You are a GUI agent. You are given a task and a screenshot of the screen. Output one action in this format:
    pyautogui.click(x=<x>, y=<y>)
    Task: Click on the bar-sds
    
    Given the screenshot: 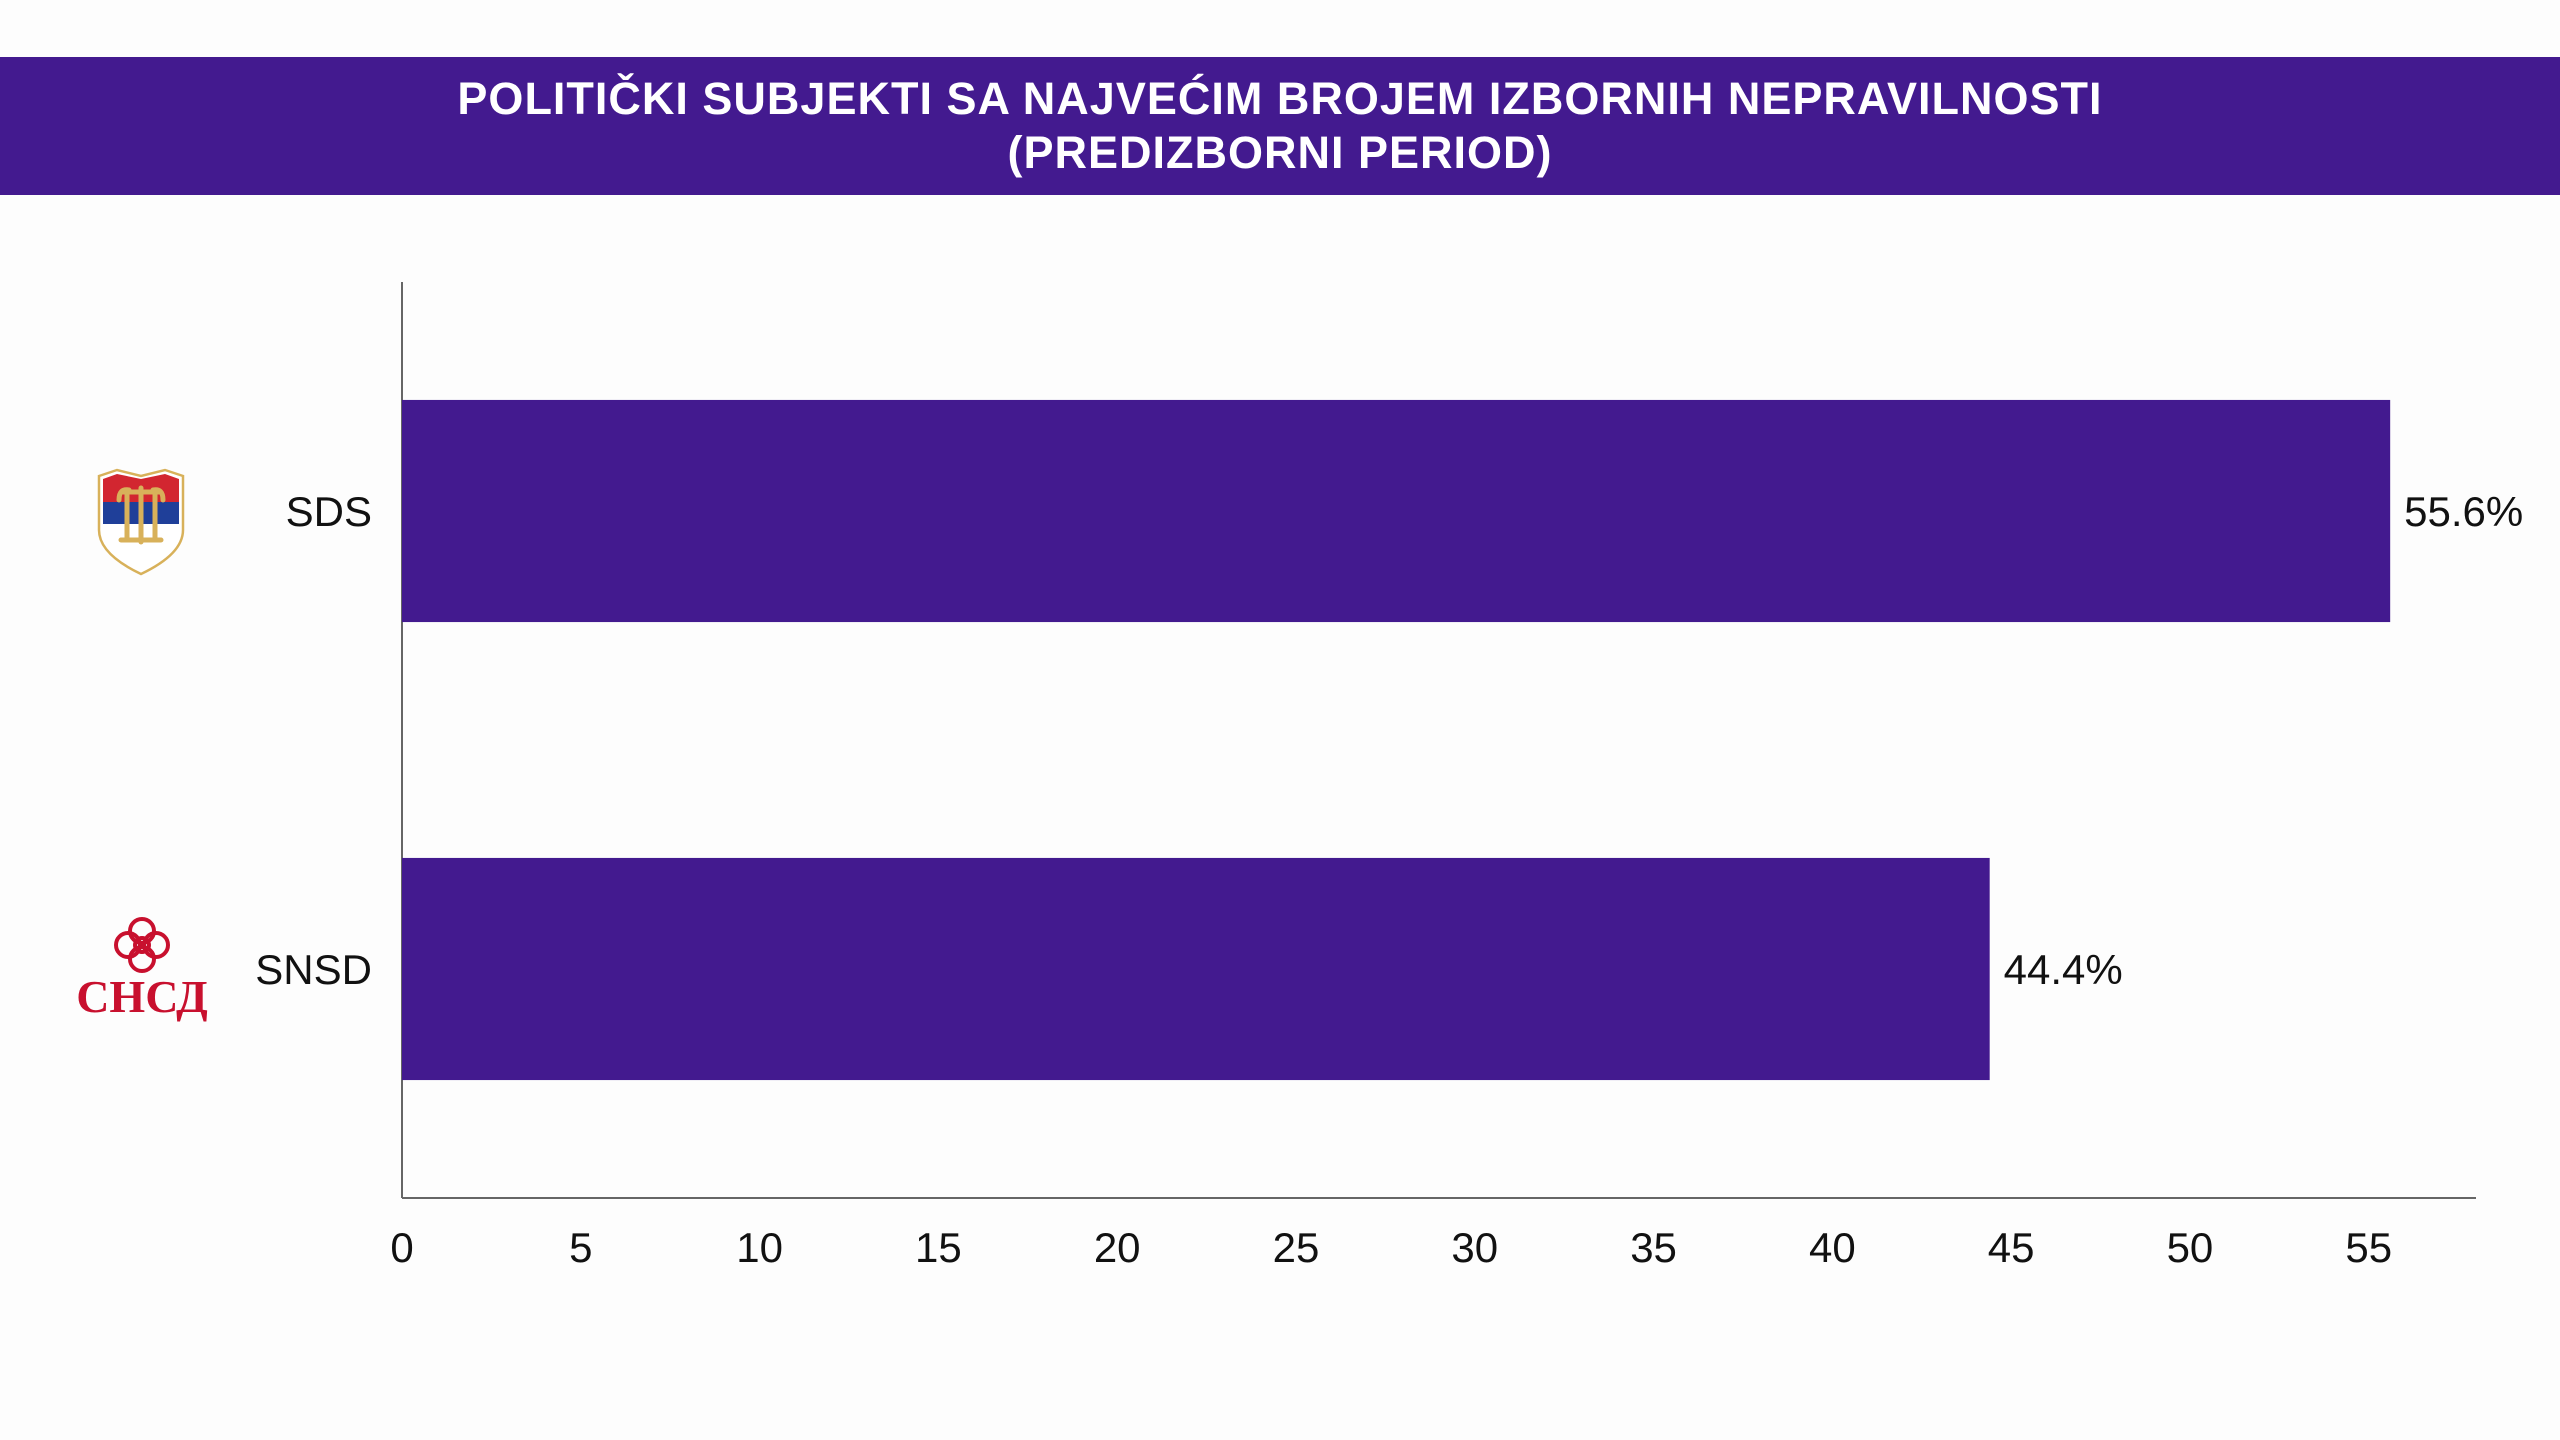 What is the action you would take?
    pyautogui.click(x=1396, y=511)
    